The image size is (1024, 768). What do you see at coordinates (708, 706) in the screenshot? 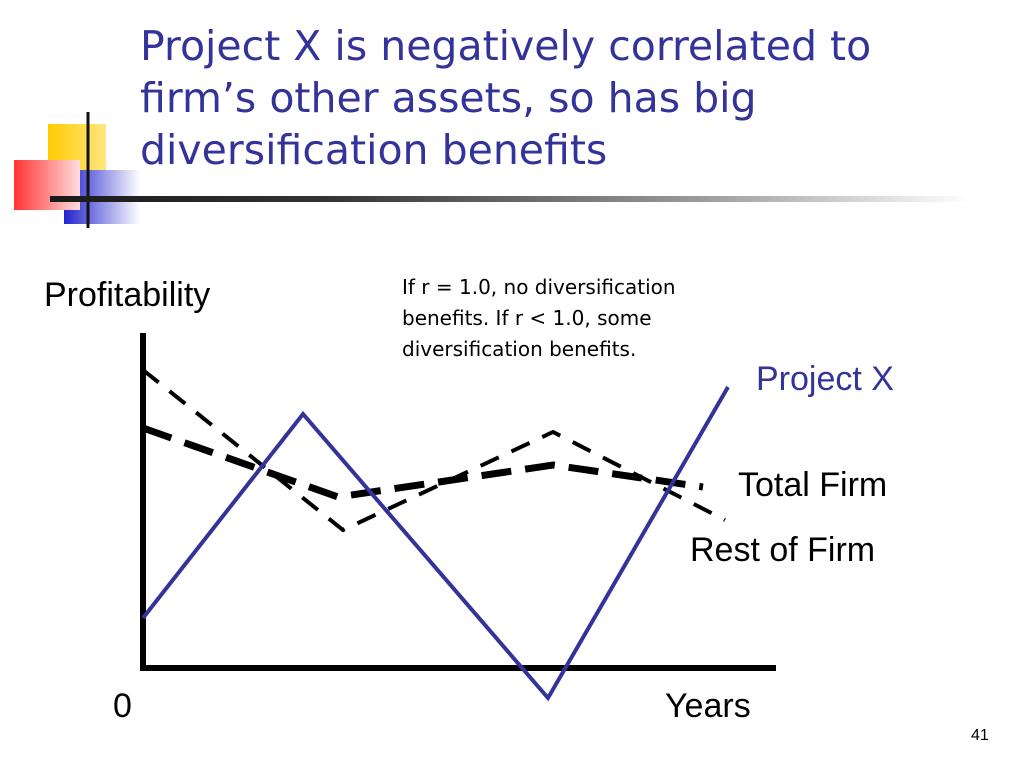
I see `x-axis-label: Years` at bounding box center [708, 706].